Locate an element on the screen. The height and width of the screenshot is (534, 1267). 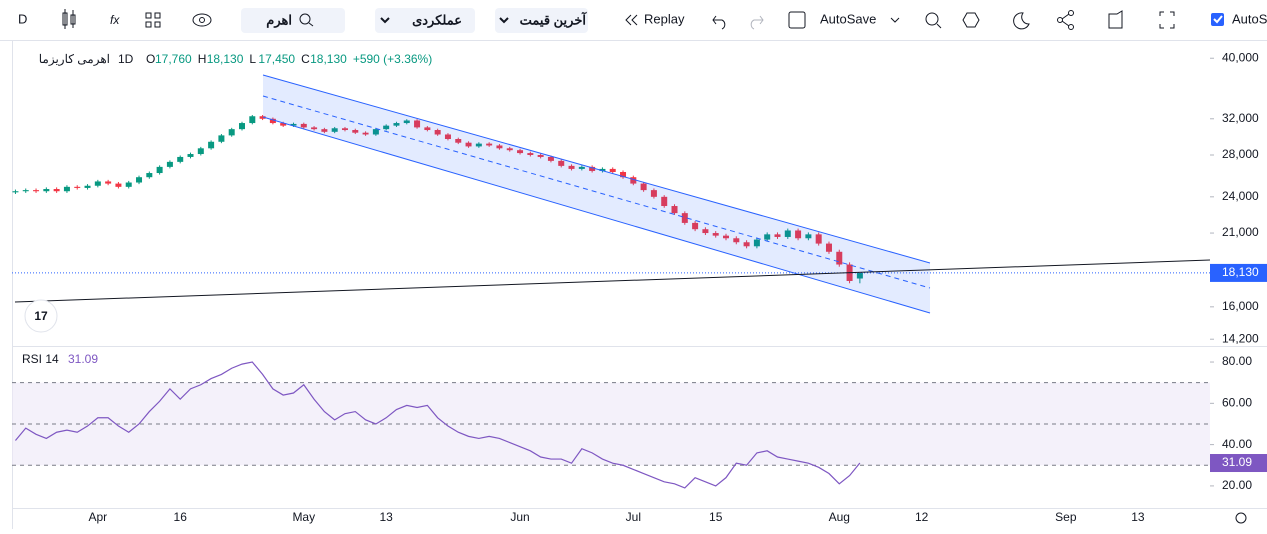
chart-style-select is located at coordinates (425, 20).